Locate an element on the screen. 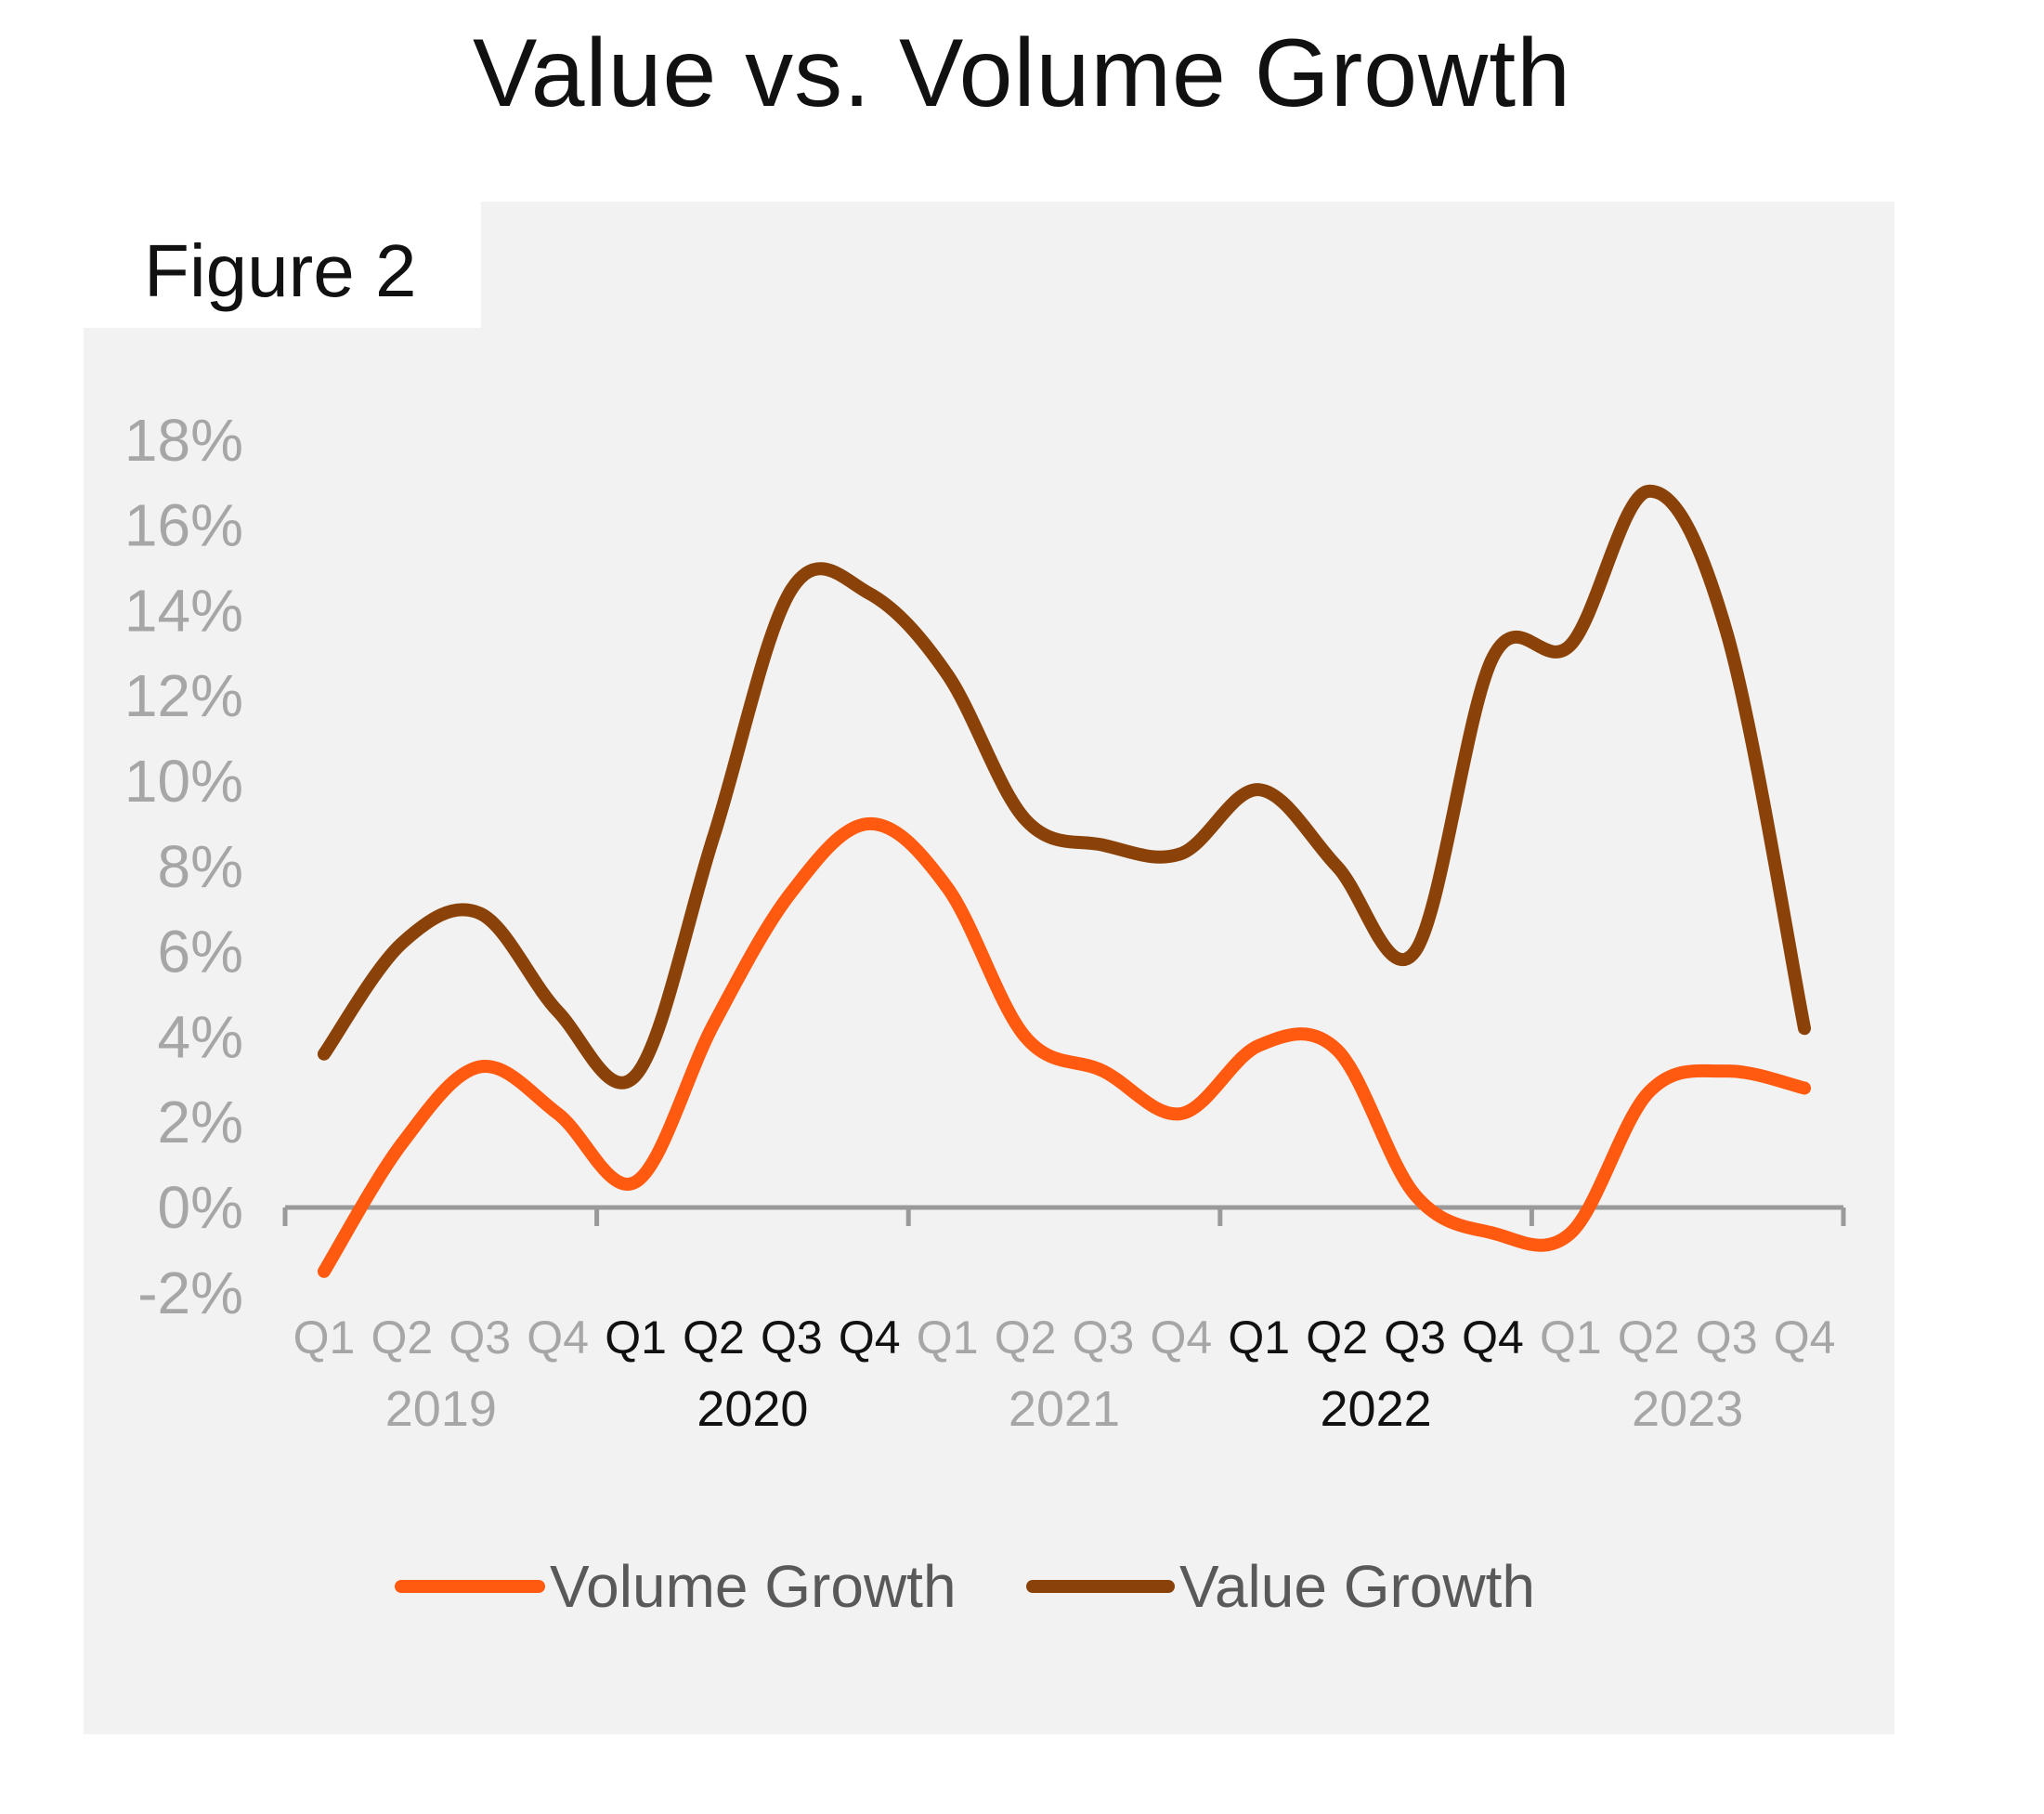  y-axis-labels: 18% 16% 14% 12% 10% 8% 6% 4% 2% 0% -2% is located at coordinates (184, 866).